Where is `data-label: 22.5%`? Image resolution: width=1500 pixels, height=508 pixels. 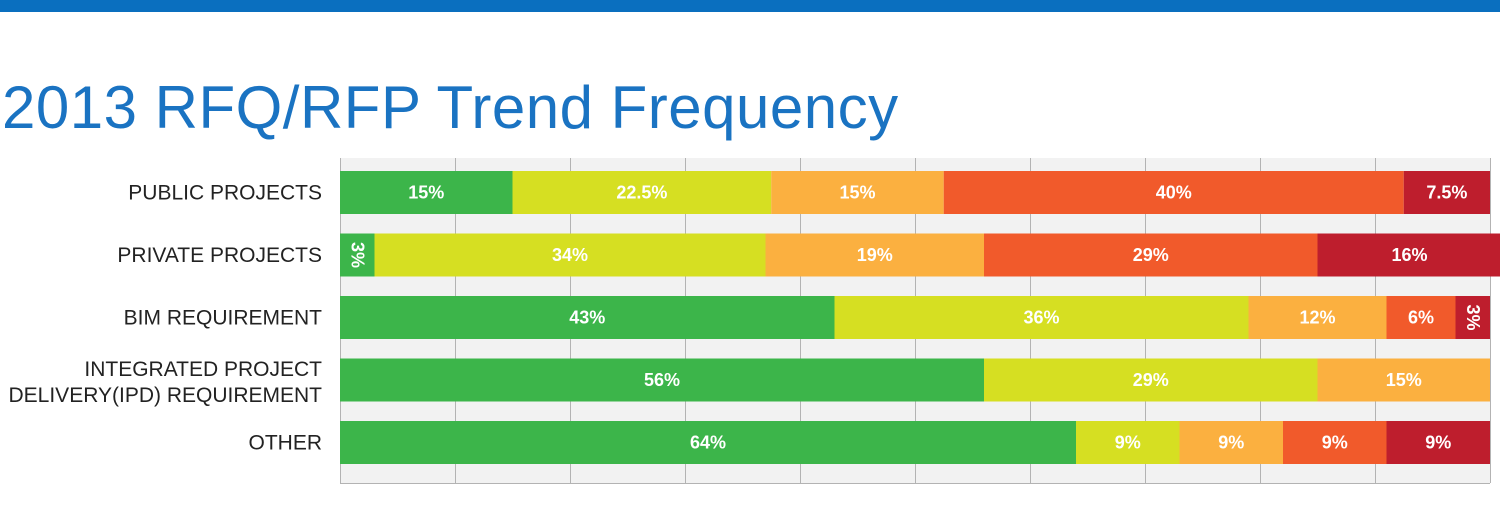
data-label: 22.5% is located at coordinates (641, 193).